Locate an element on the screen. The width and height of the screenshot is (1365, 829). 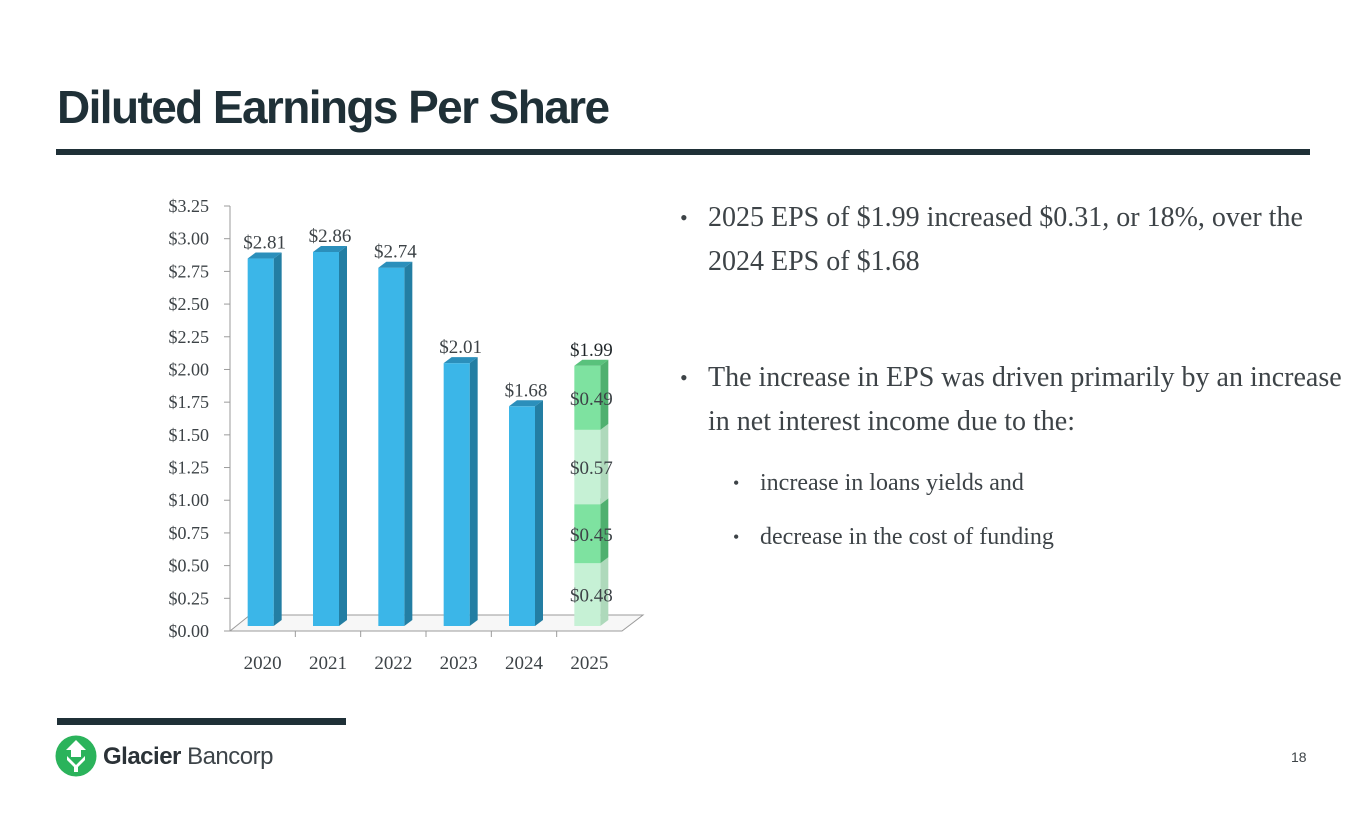
stack-value-label: $0.49 is located at coordinates (591, 399).